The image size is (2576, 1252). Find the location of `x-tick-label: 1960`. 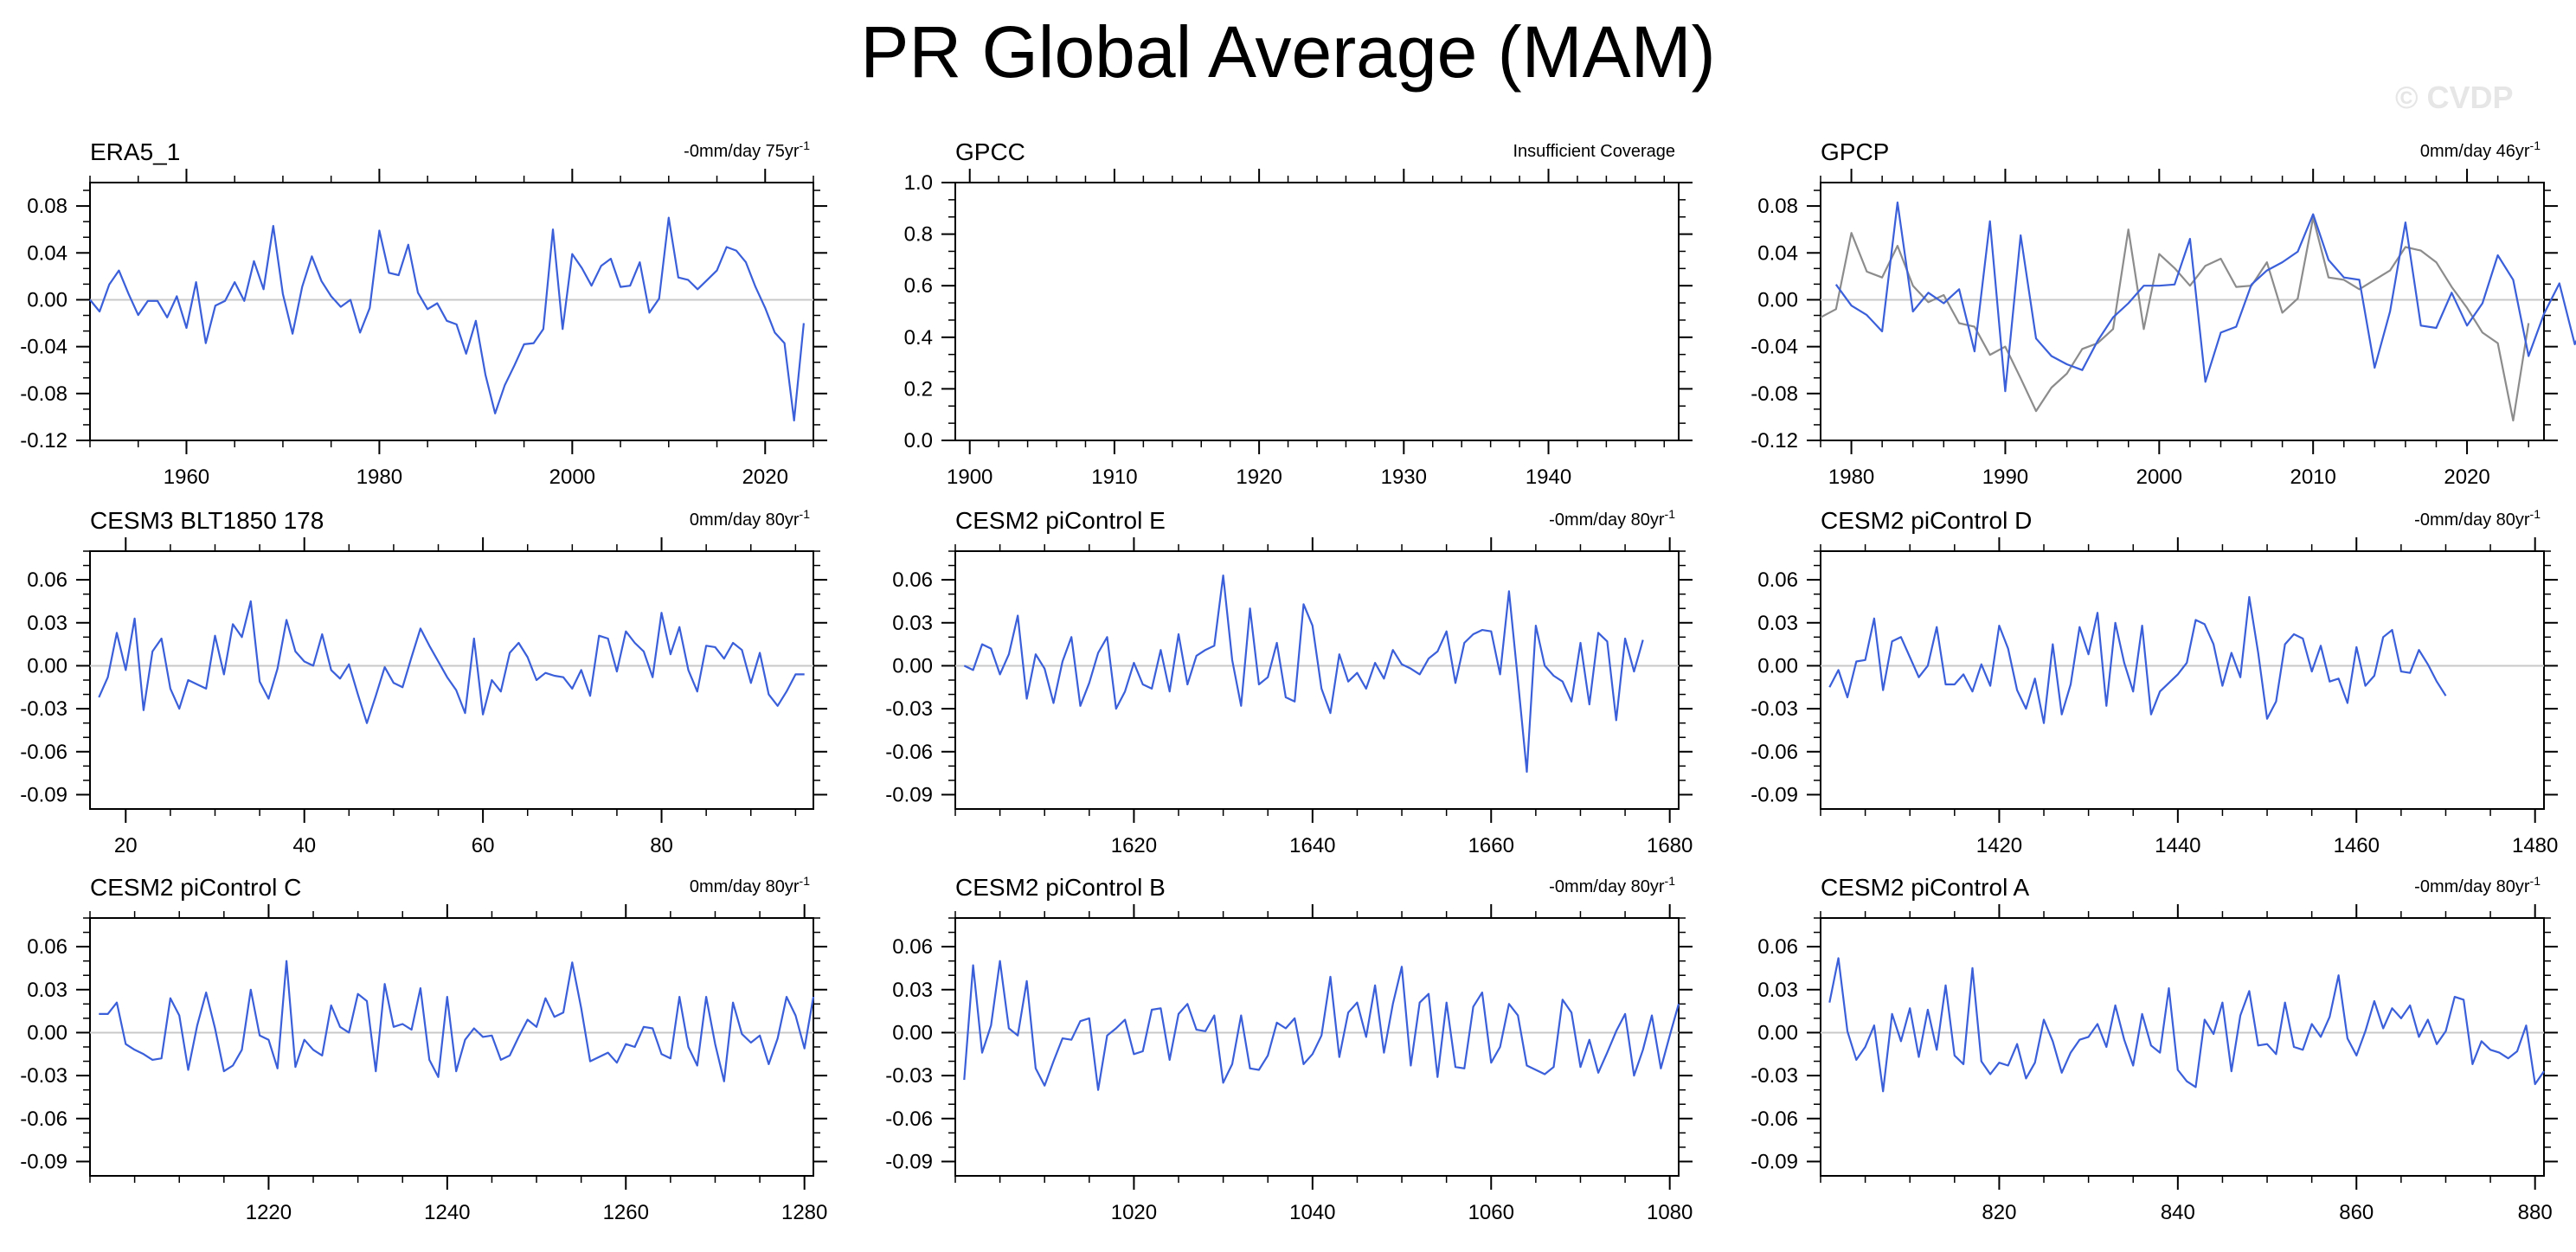

x-tick-label: 1960 is located at coordinates (187, 477).